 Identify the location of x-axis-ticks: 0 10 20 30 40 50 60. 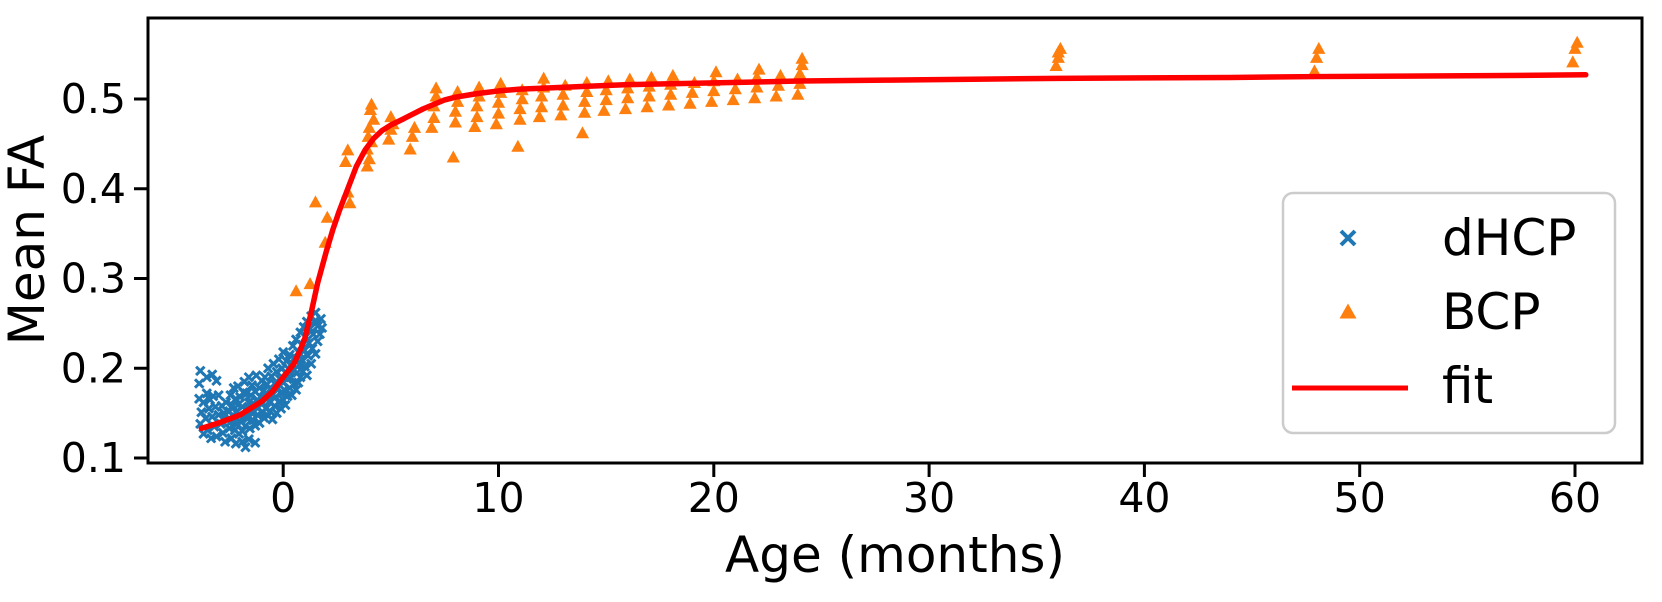
(935, 492).